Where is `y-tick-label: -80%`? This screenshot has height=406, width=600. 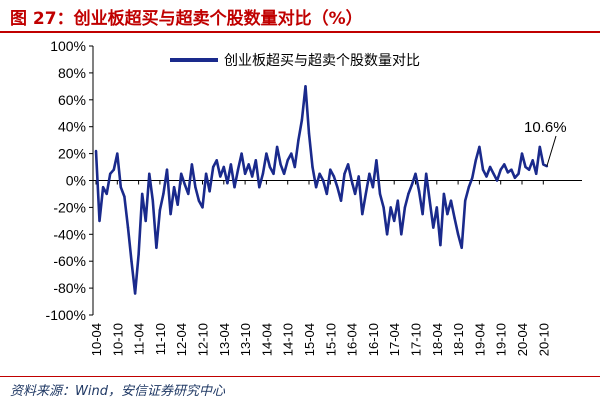 y-tick-label: -80% is located at coordinates (69, 288).